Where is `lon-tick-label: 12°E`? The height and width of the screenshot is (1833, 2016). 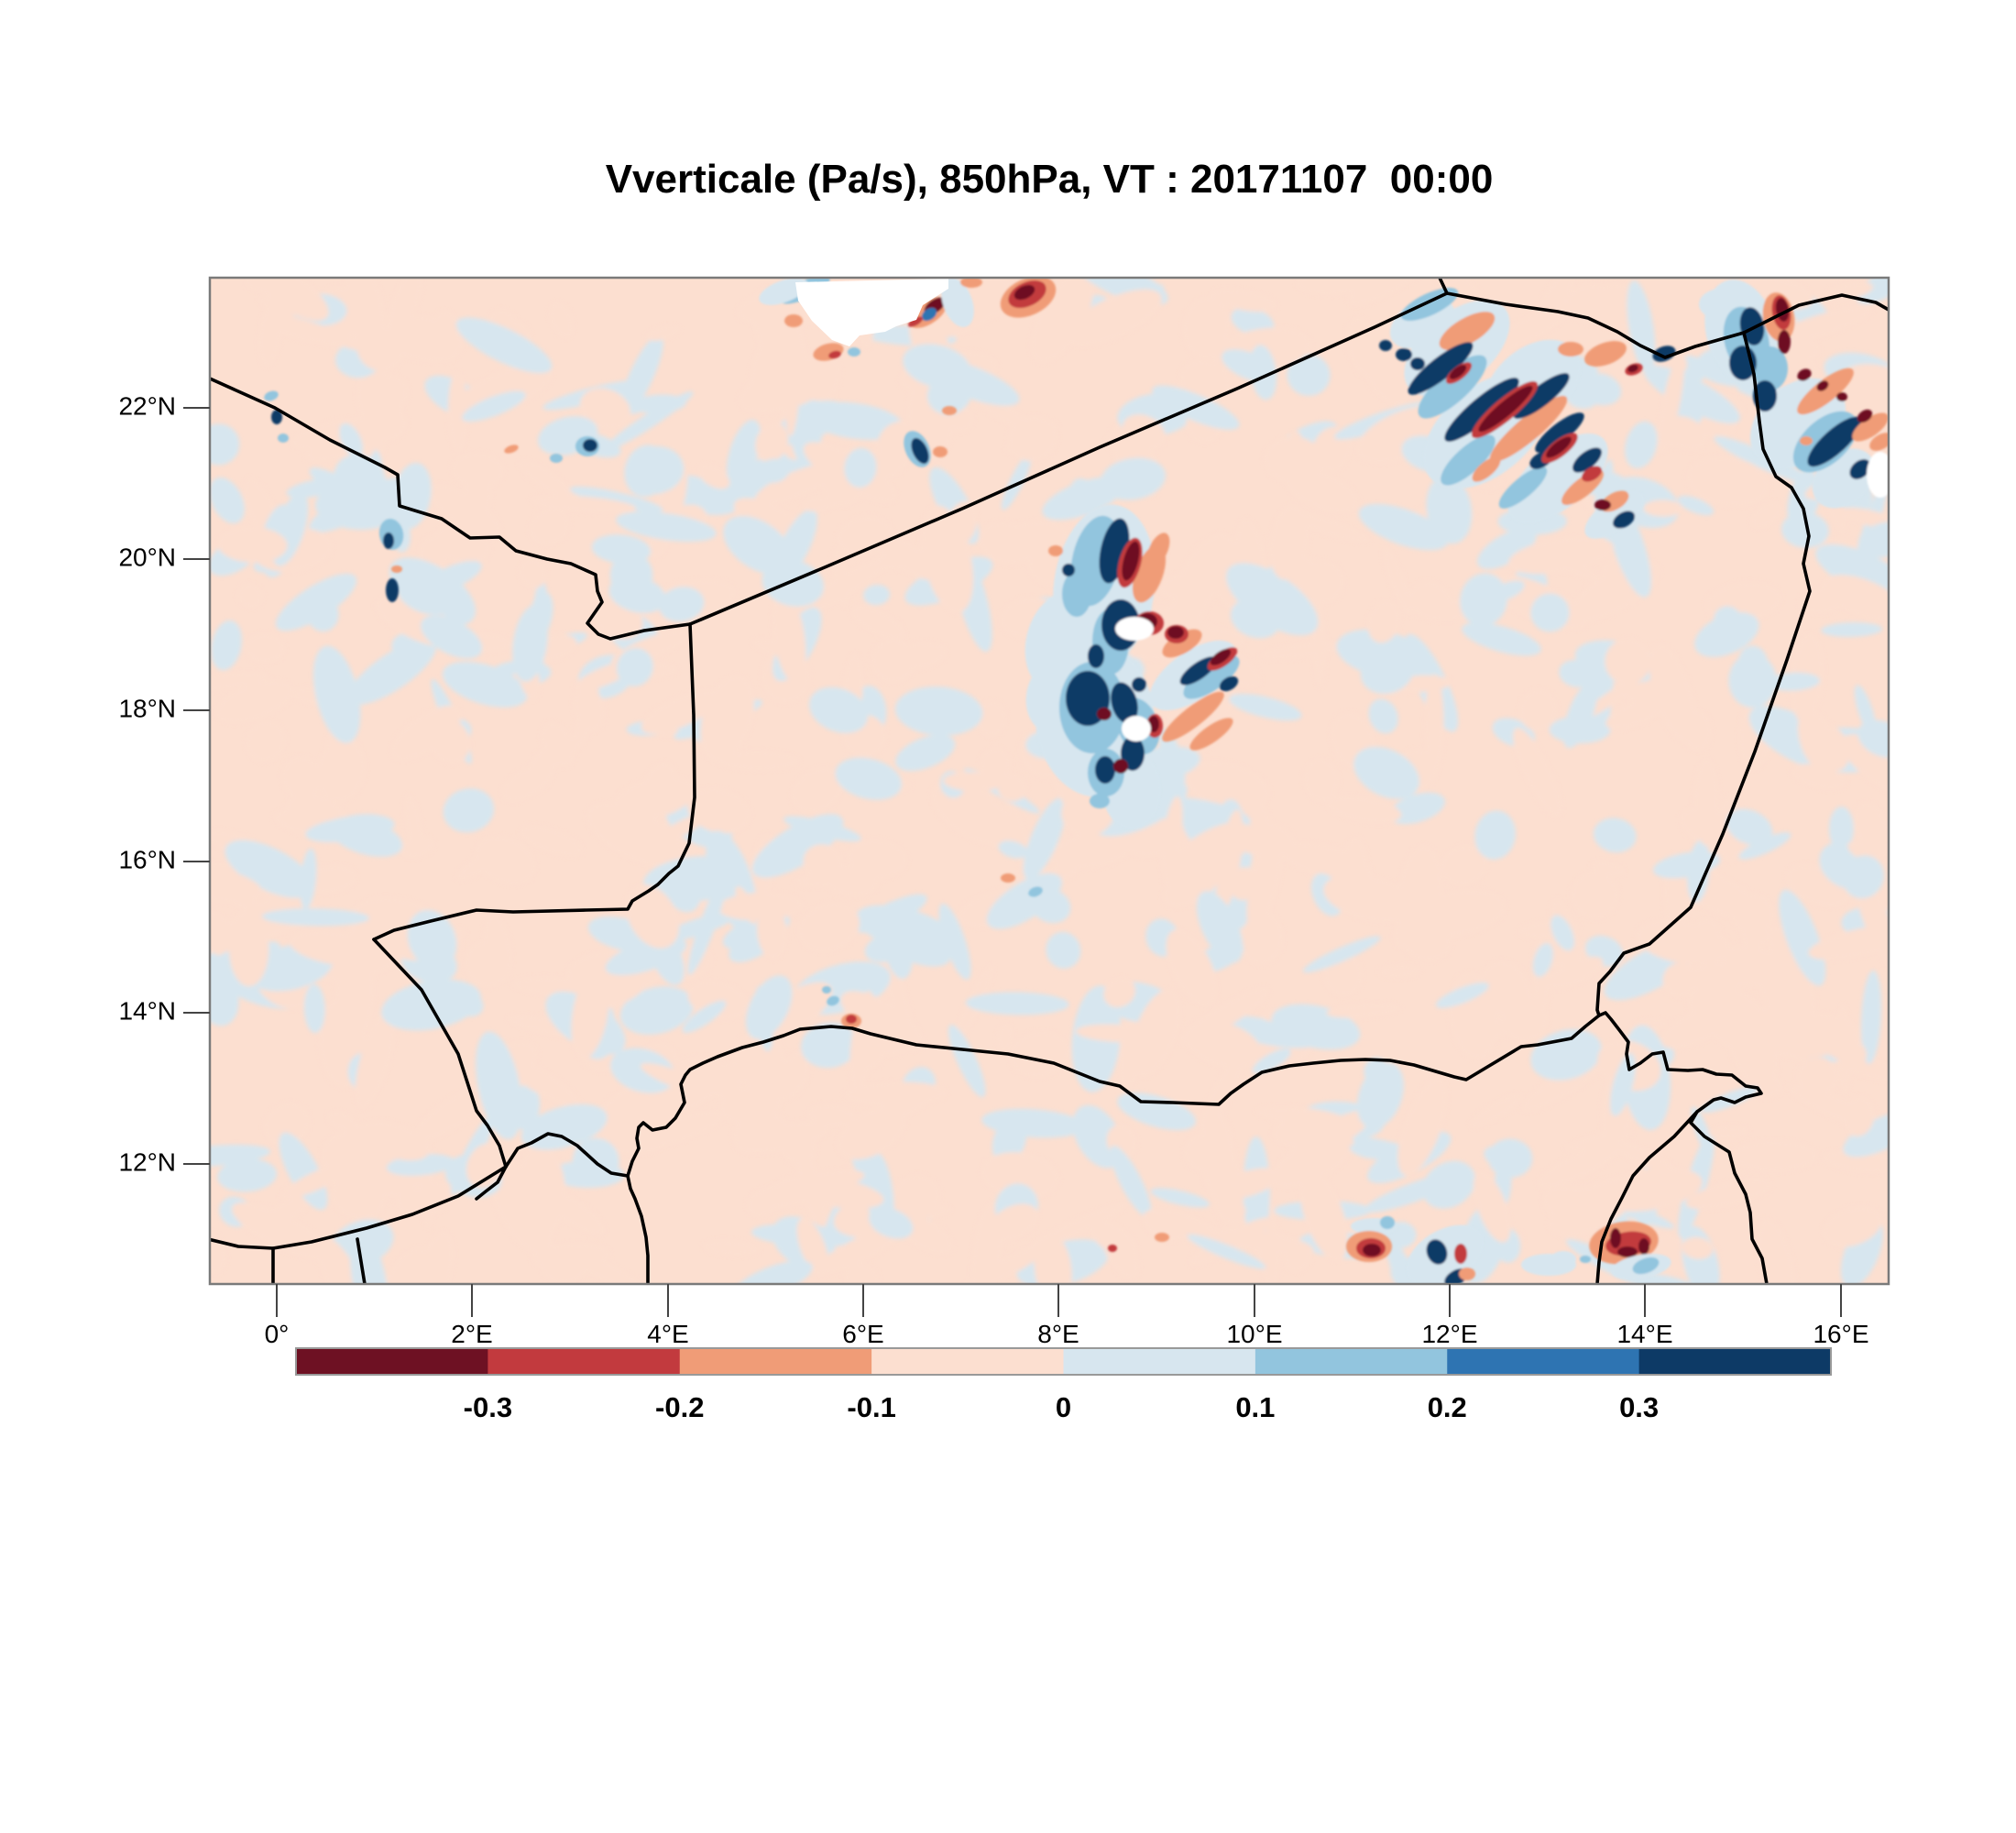
lon-tick-label: 12°E is located at coordinates (1449, 1334).